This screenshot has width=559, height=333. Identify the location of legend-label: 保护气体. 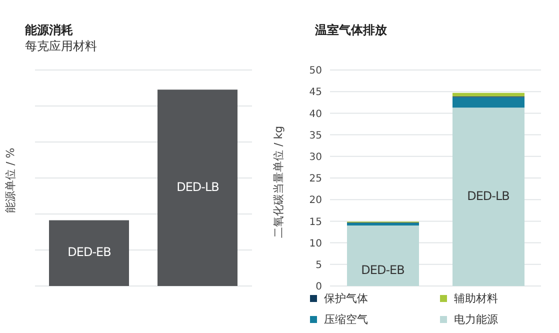
(346, 298).